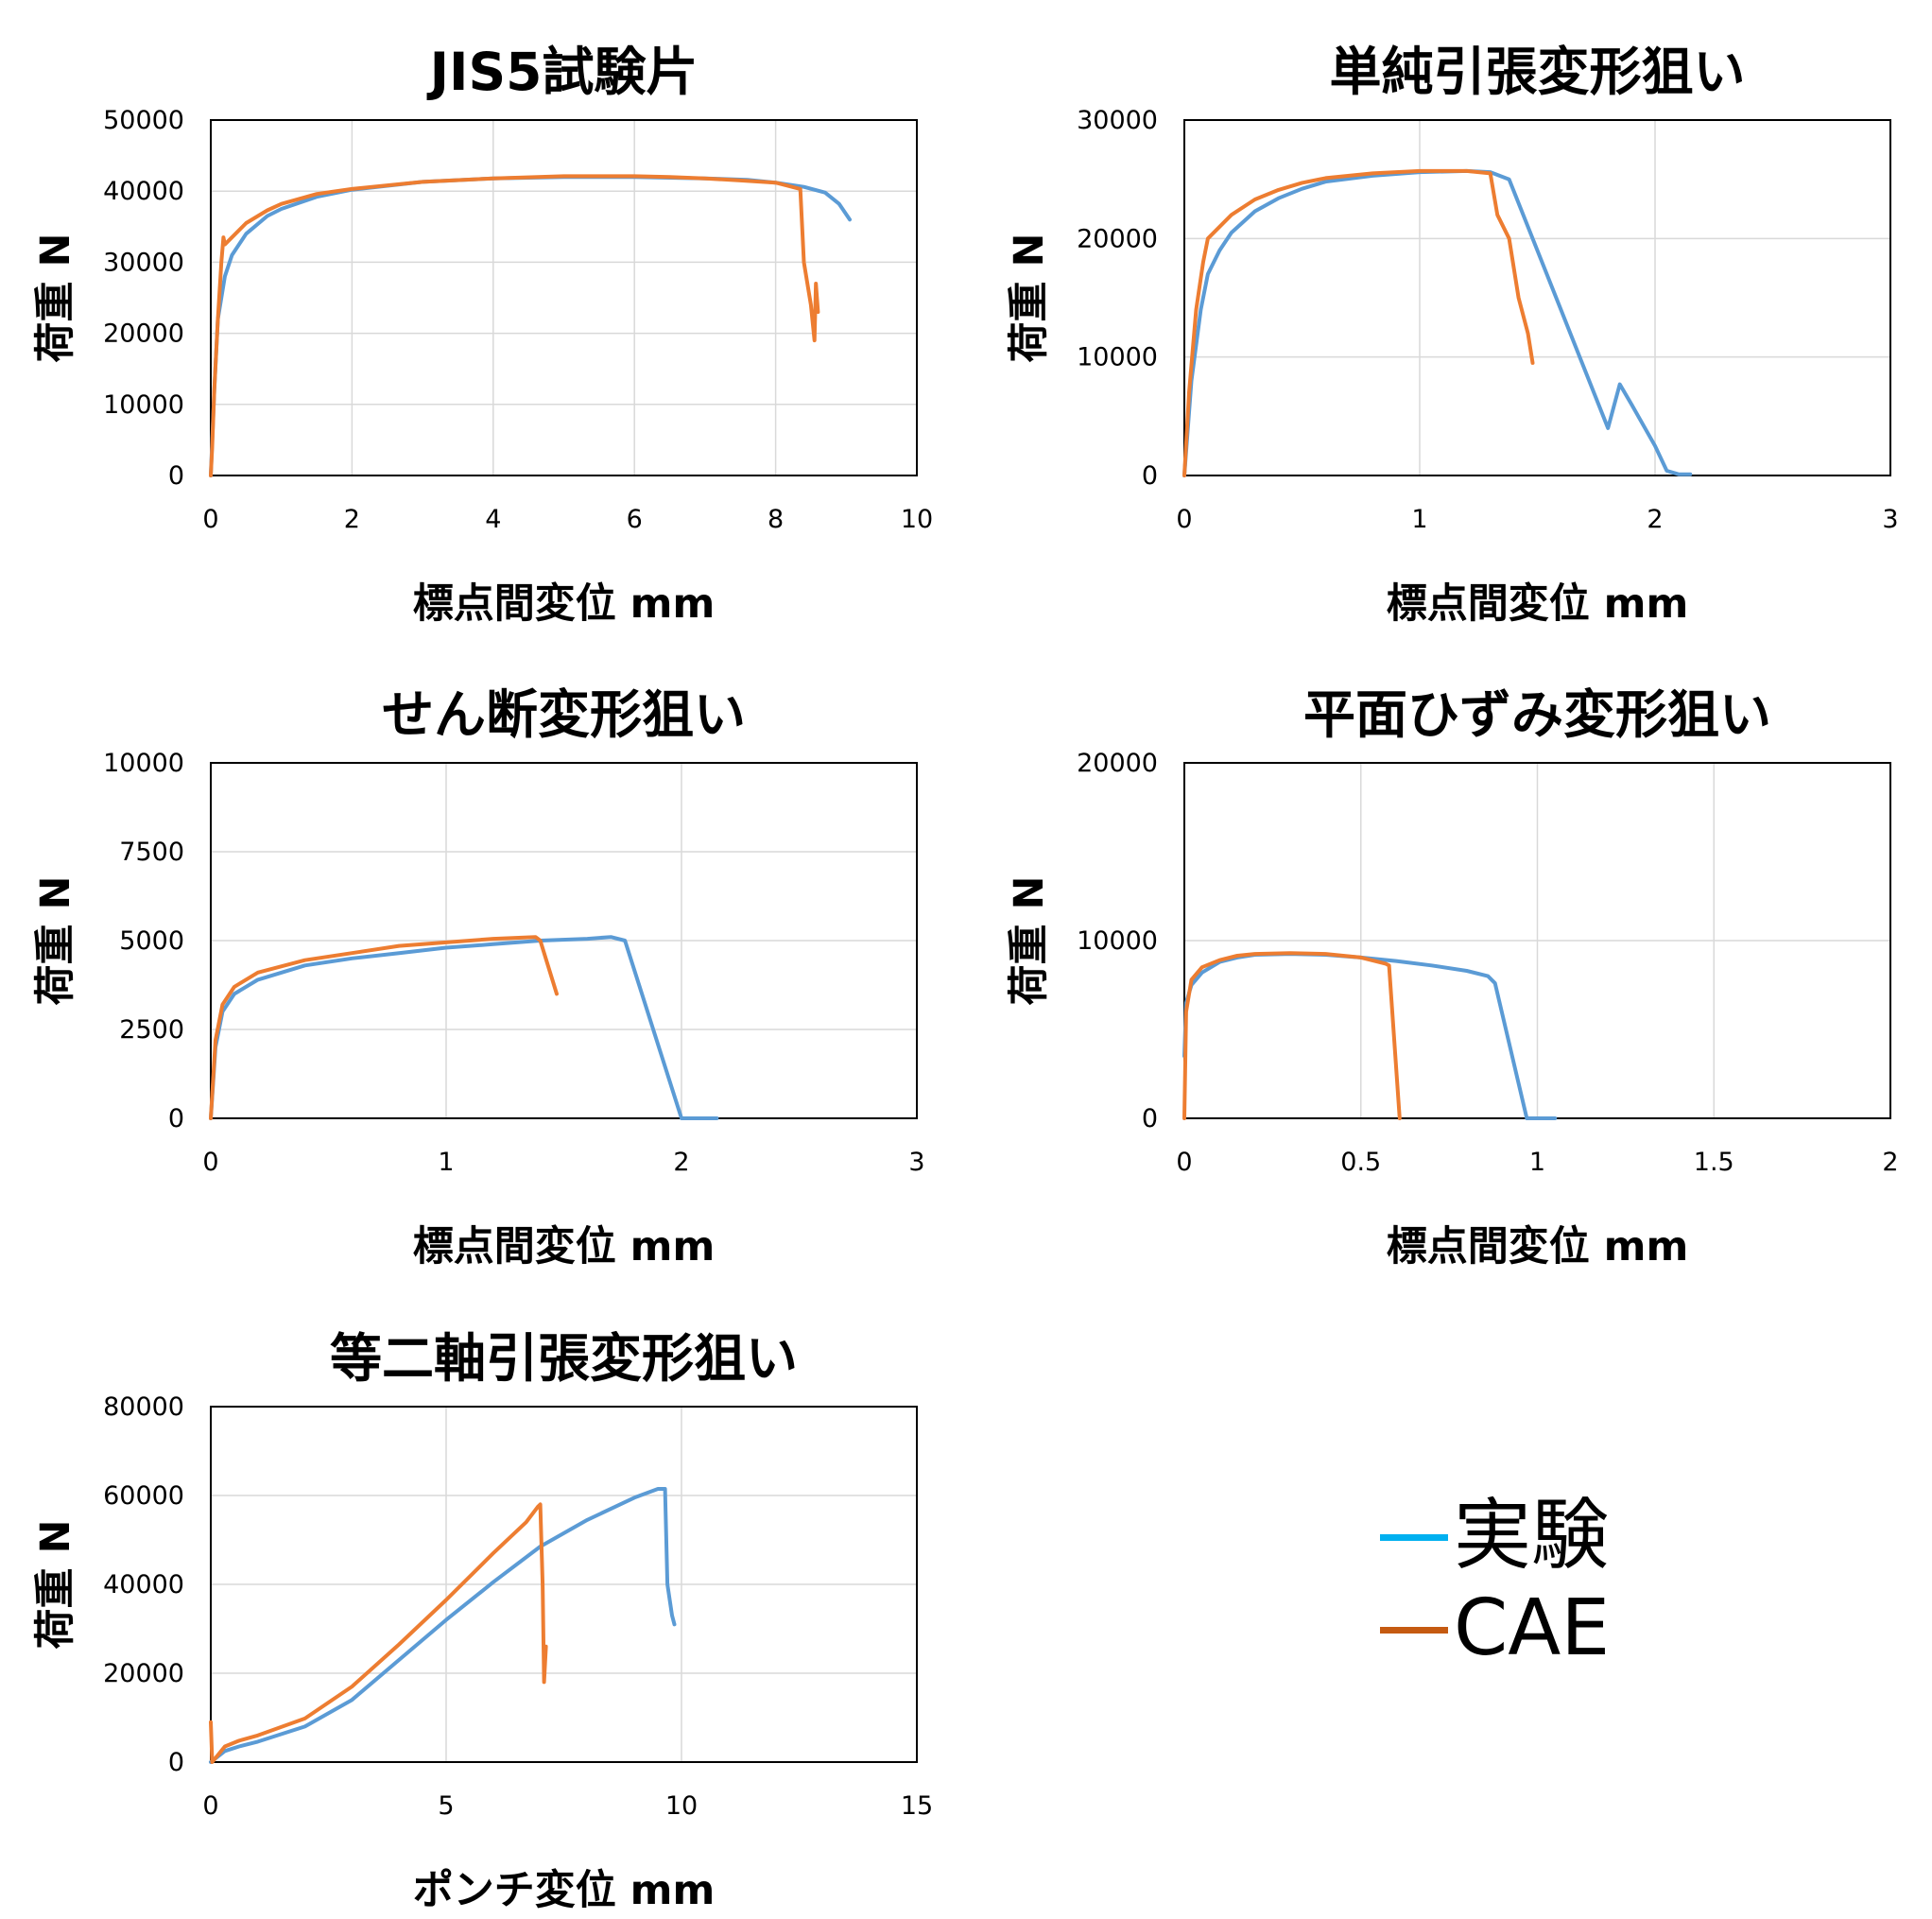 The image size is (1932, 1919). Describe the element at coordinates (1030, 941) in the screenshot. I see `chart-4-ylabel: 荷重 N` at that location.